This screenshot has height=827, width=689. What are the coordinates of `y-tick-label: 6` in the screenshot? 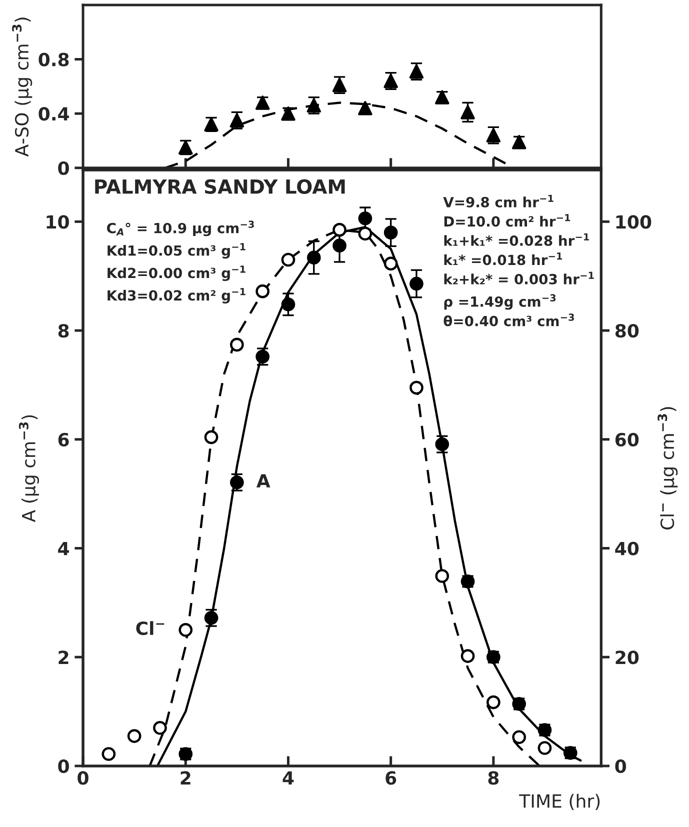 It's located at (63, 439).